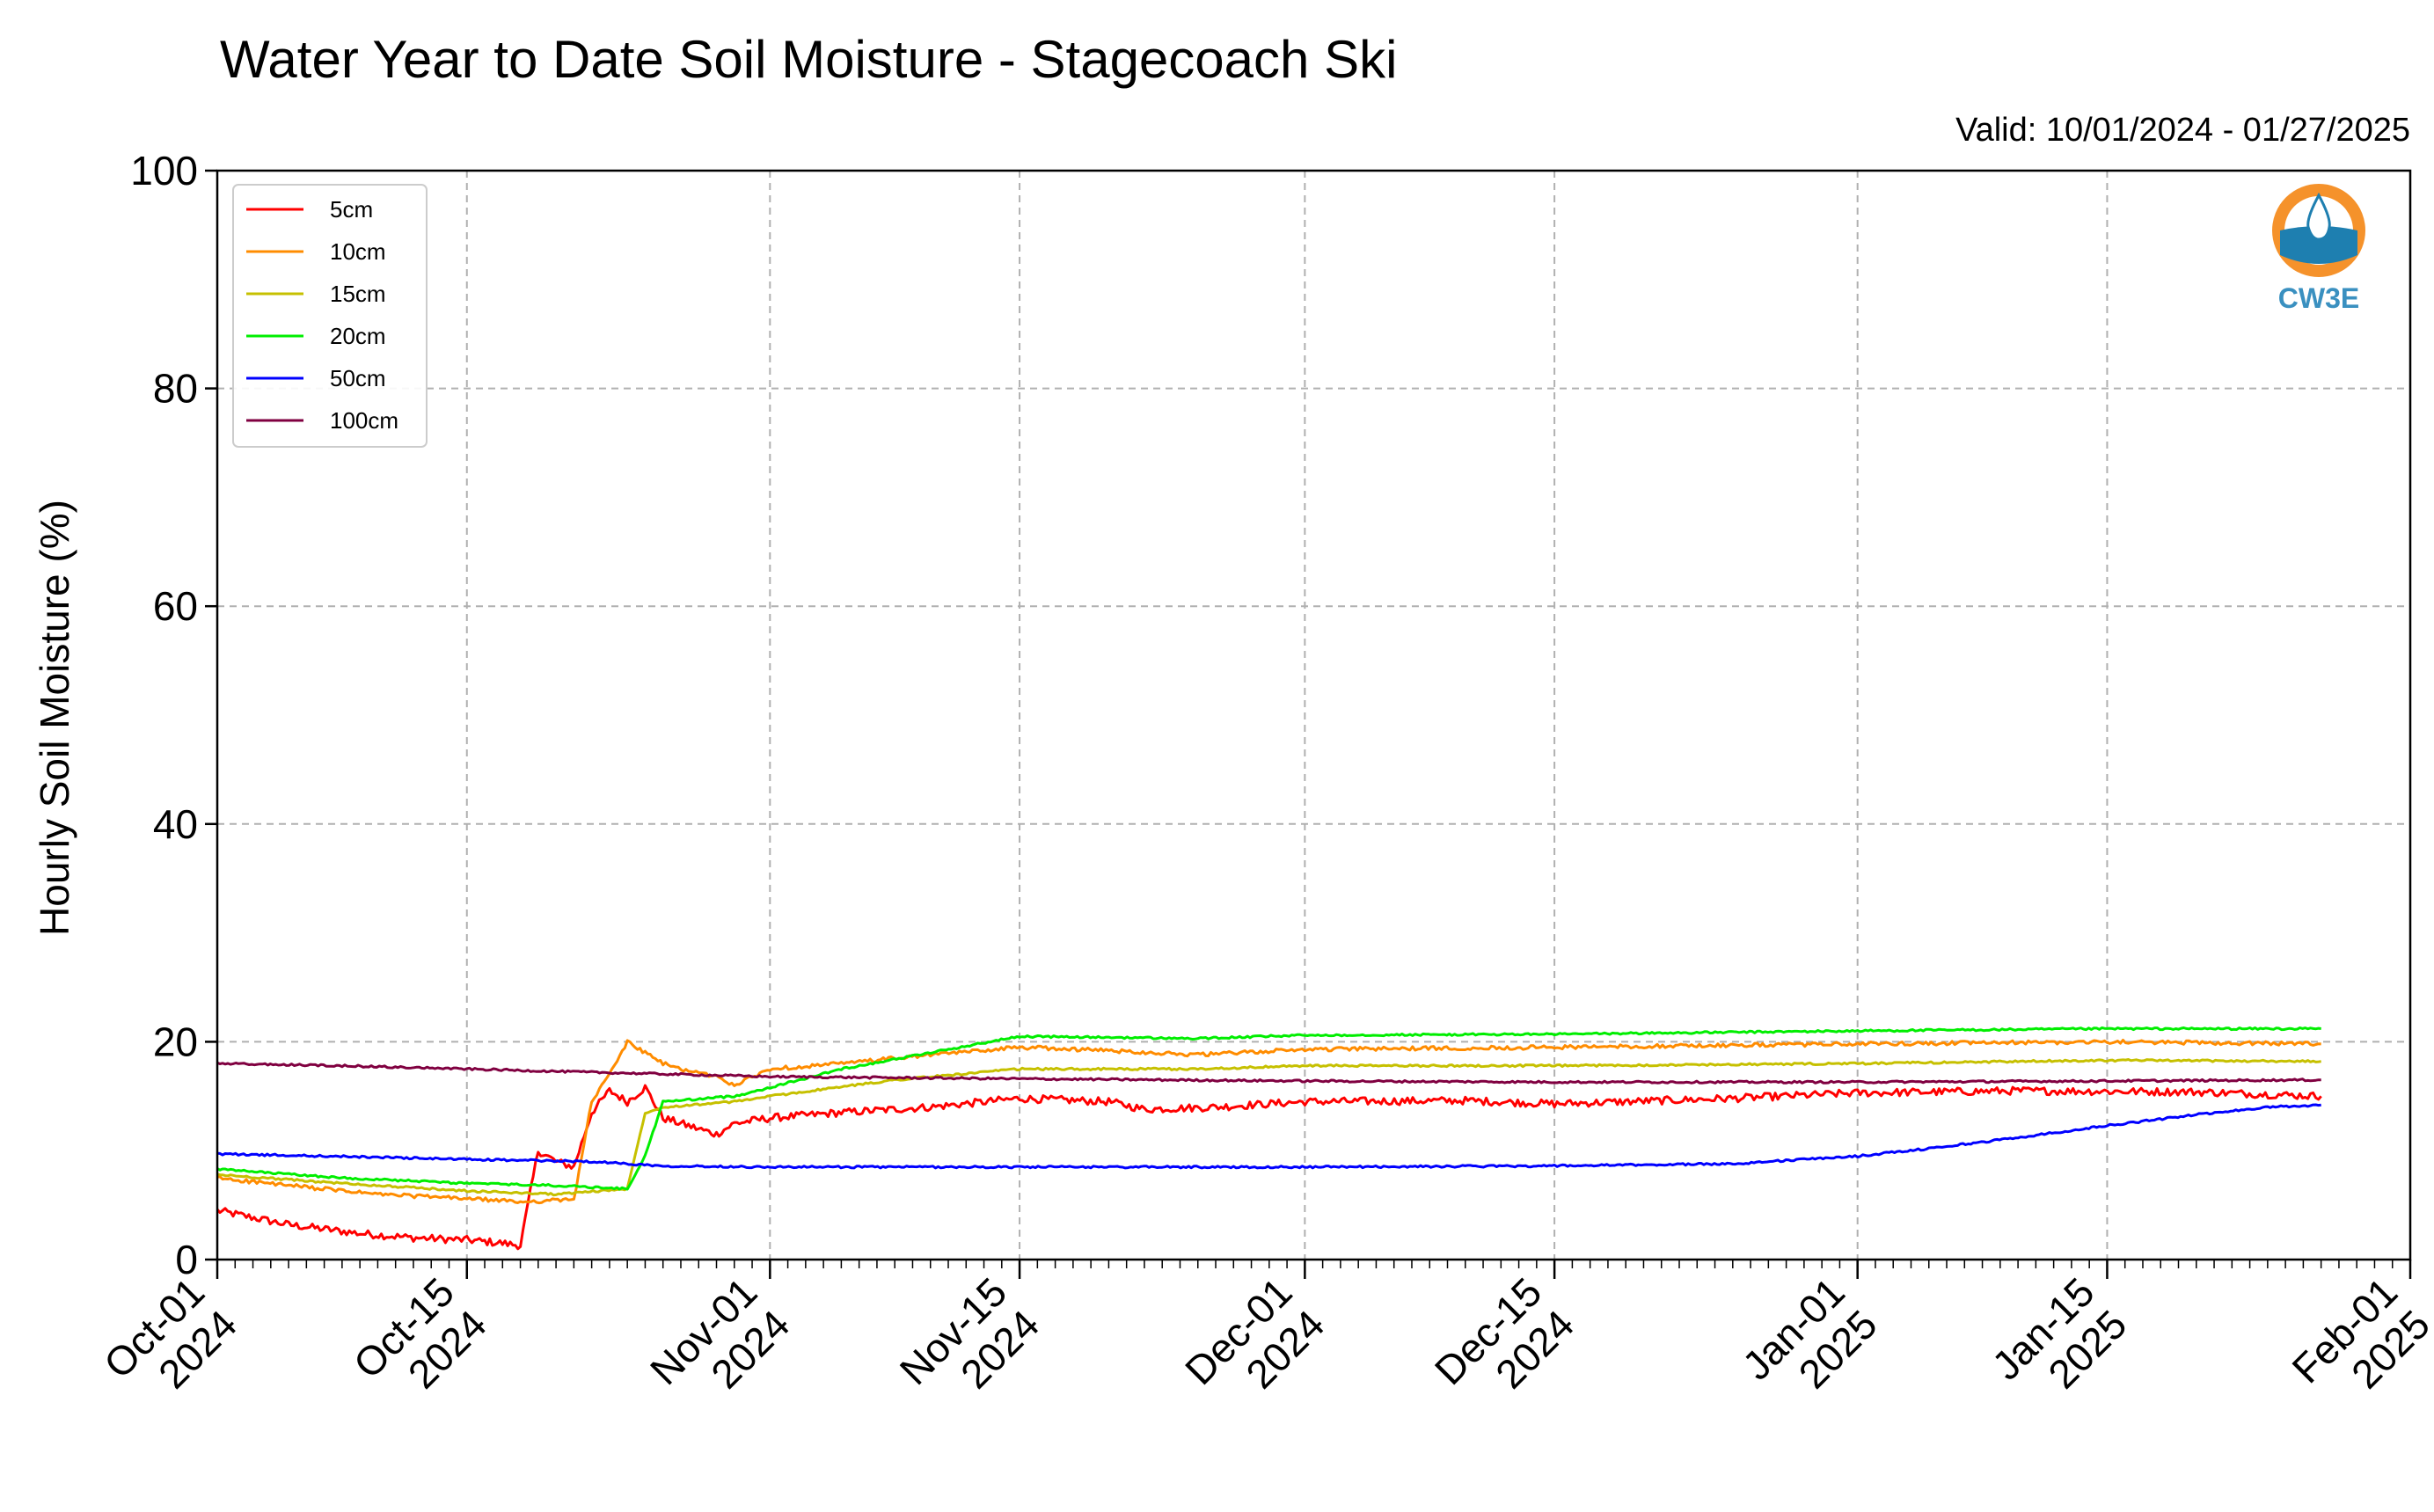 The width and height of the screenshot is (2434, 1512). What do you see at coordinates (358, 294) in the screenshot?
I see `legend-label: 15cm` at bounding box center [358, 294].